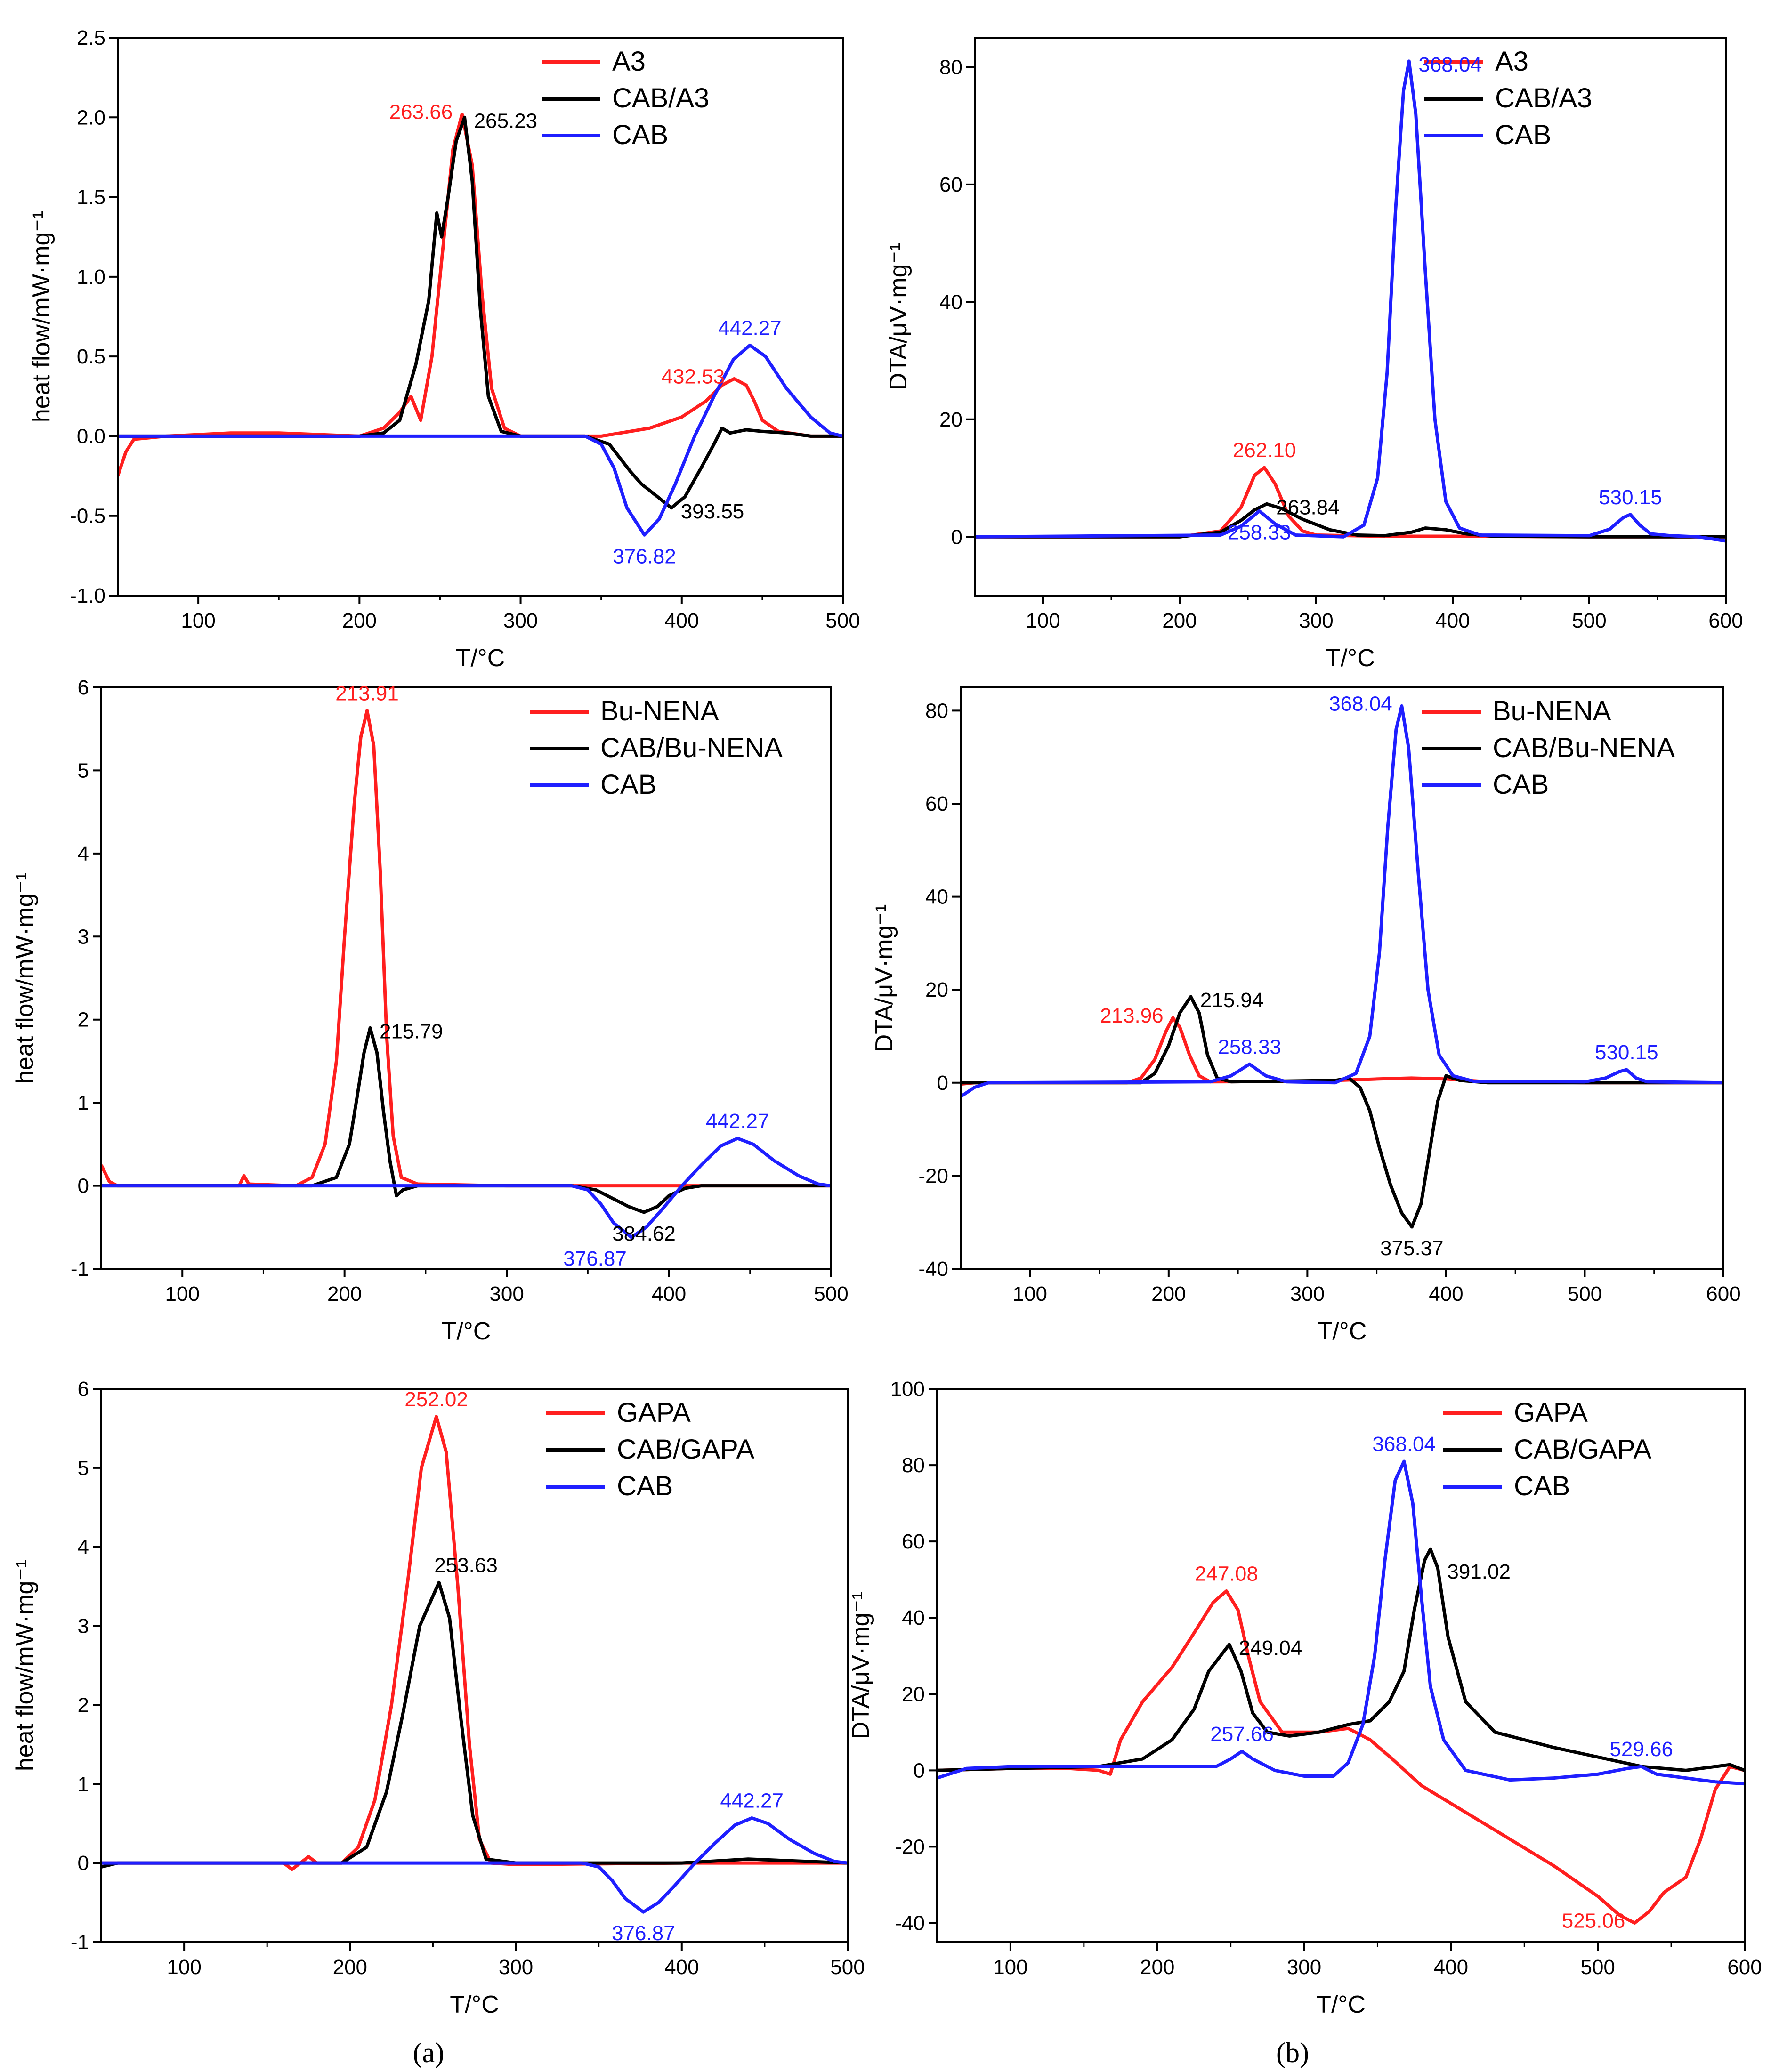 Image resolution: width=1771 pixels, height=2072 pixels. What do you see at coordinates (1641, 1749) in the screenshot?
I see `peak-annotation: 529.66` at bounding box center [1641, 1749].